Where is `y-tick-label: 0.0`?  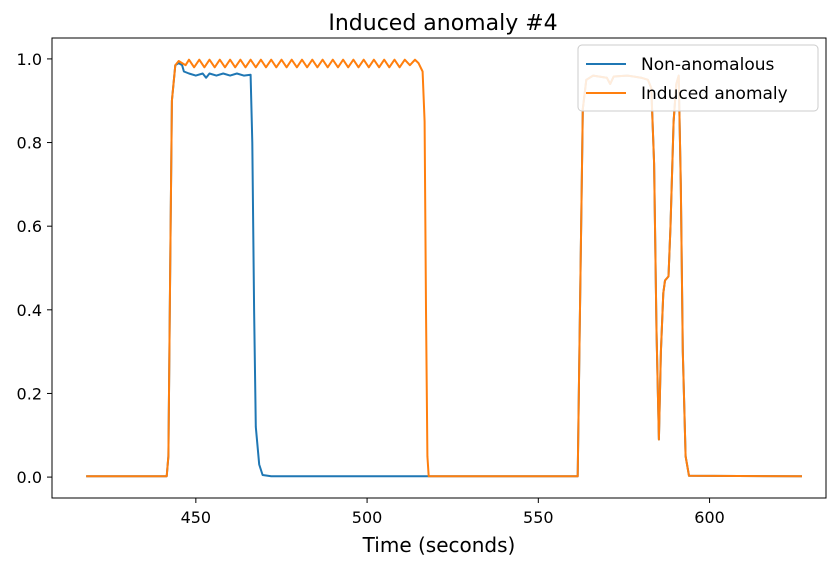
y-tick-label: 0.0 is located at coordinates (29, 477).